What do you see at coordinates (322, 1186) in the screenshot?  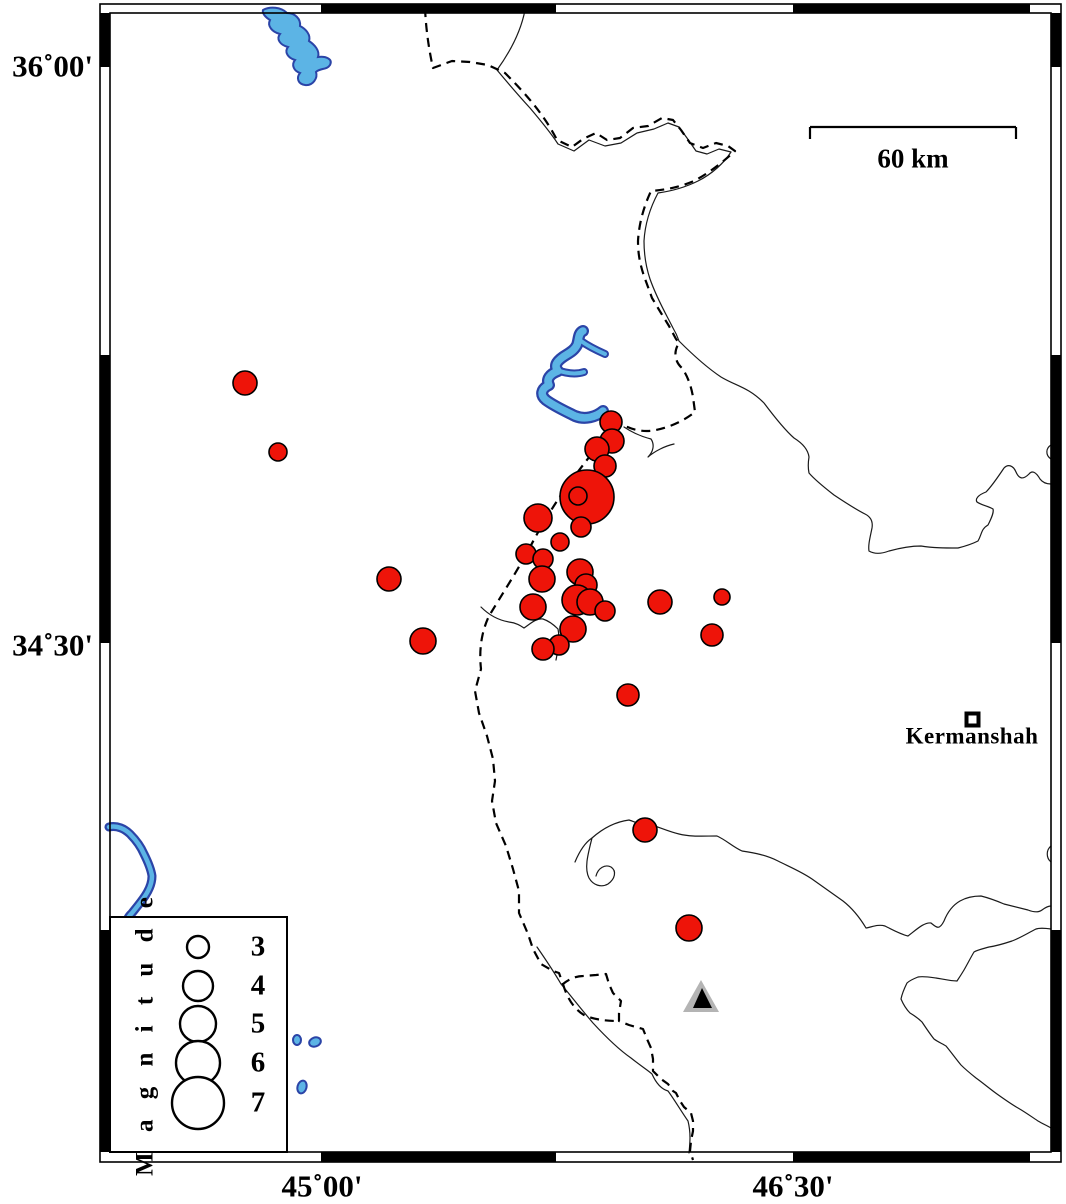 I see `lon-label-45-00: 45˚00'` at bounding box center [322, 1186].